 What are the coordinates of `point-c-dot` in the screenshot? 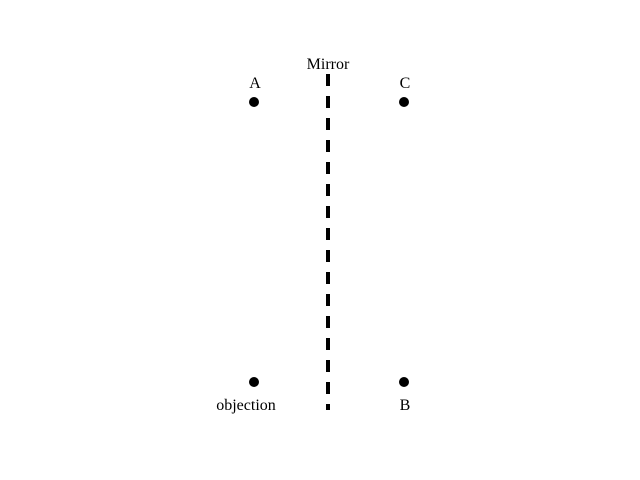 It's located at (404, 102).